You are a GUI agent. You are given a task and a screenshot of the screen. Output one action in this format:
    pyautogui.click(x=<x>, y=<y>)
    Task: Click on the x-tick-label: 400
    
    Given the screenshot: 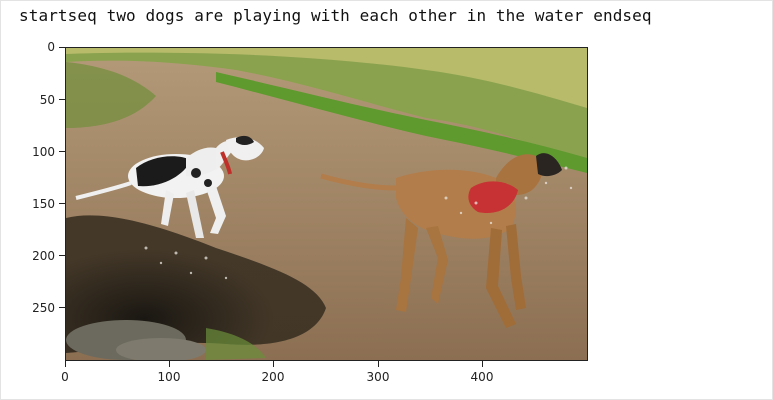 What is the action you would take?
    pyautogui.click(x=482, y=377)
    